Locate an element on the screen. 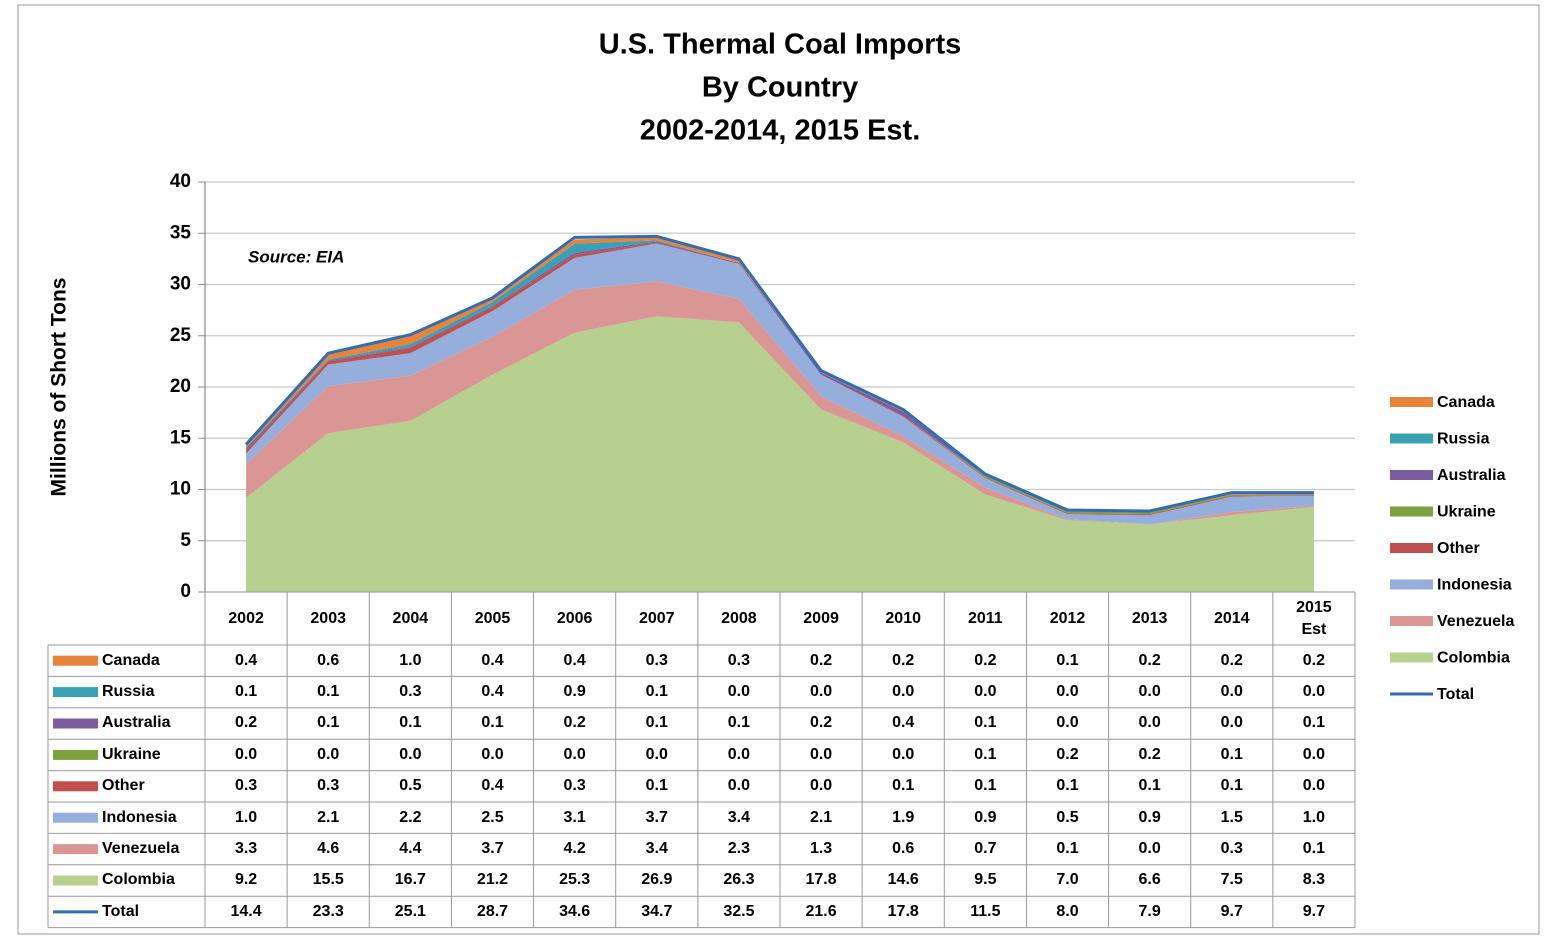  table-value: 2.2 is located at coordinates (410, 817).